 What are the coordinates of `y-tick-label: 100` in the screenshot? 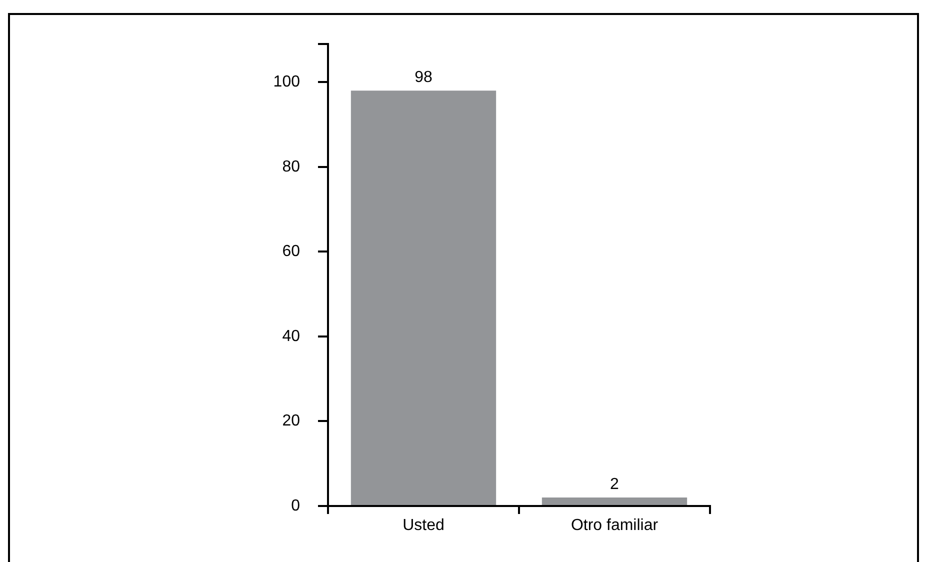 It's located at (286, 82).